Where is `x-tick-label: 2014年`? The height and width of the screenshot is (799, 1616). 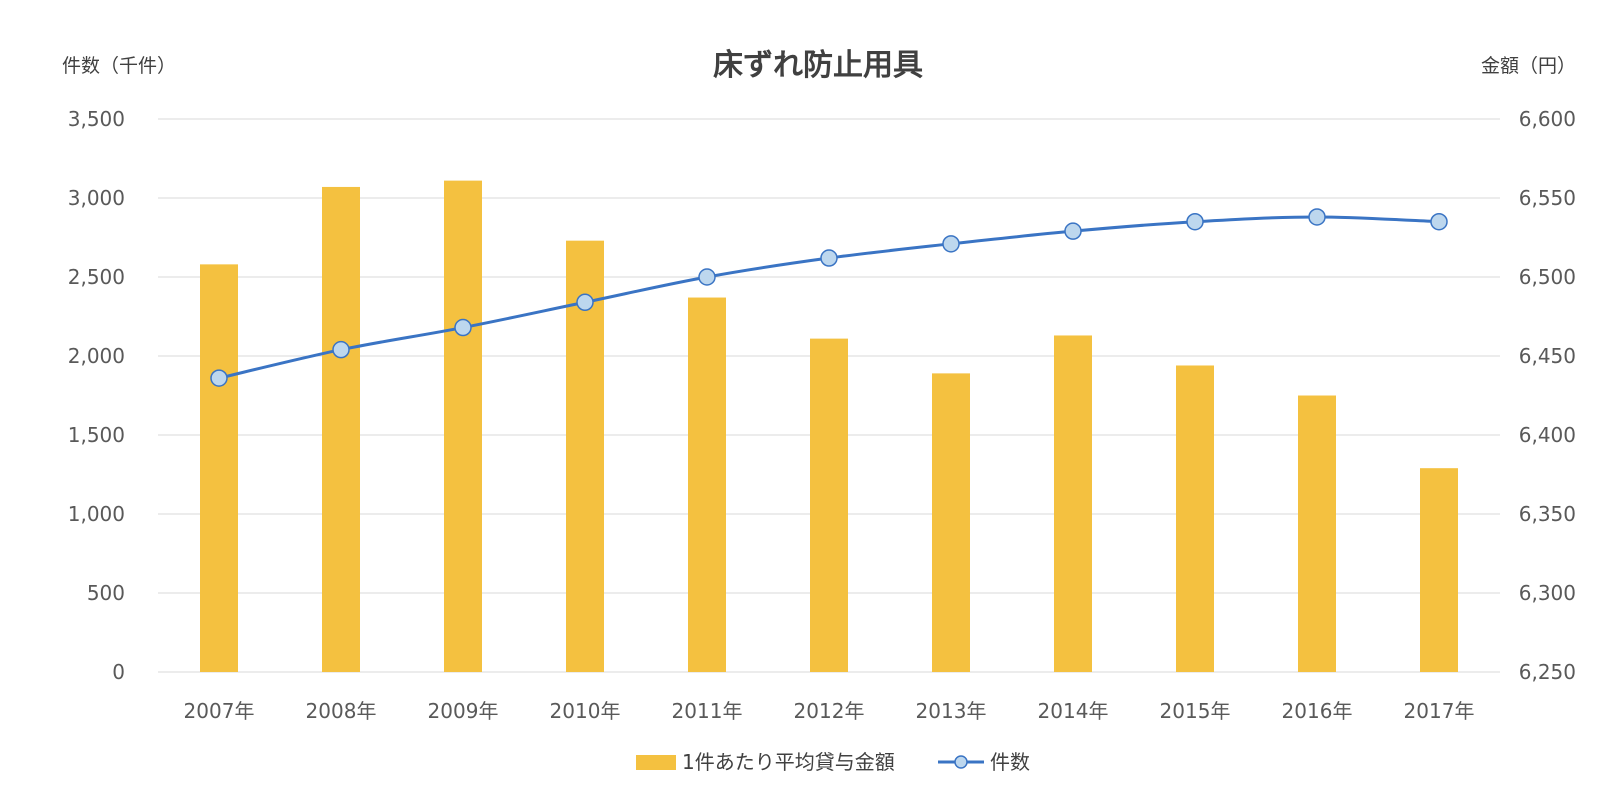
x-tick-label: 2014年 is located at coordinates (1073, 711).